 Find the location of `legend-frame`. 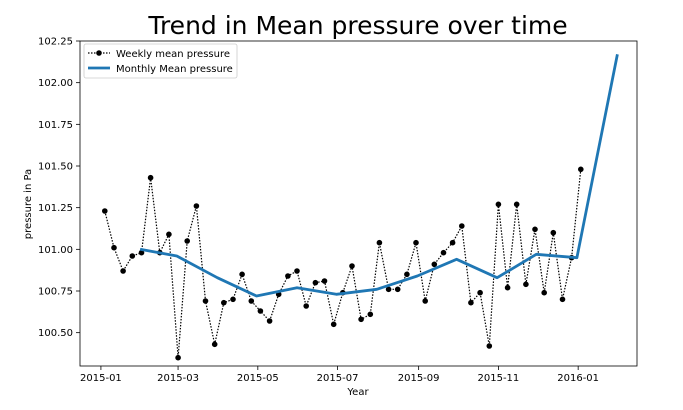

legend-frame is located at coordinates (160, 61).